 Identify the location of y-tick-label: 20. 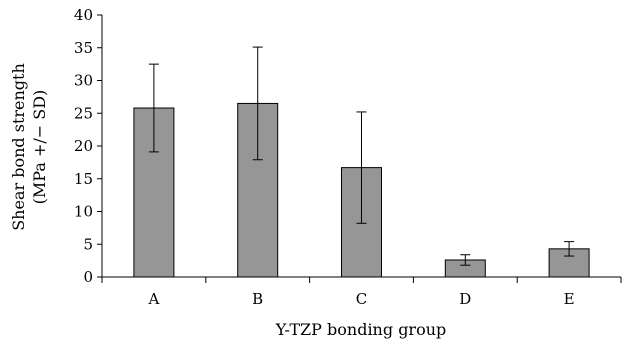
(83, 146).